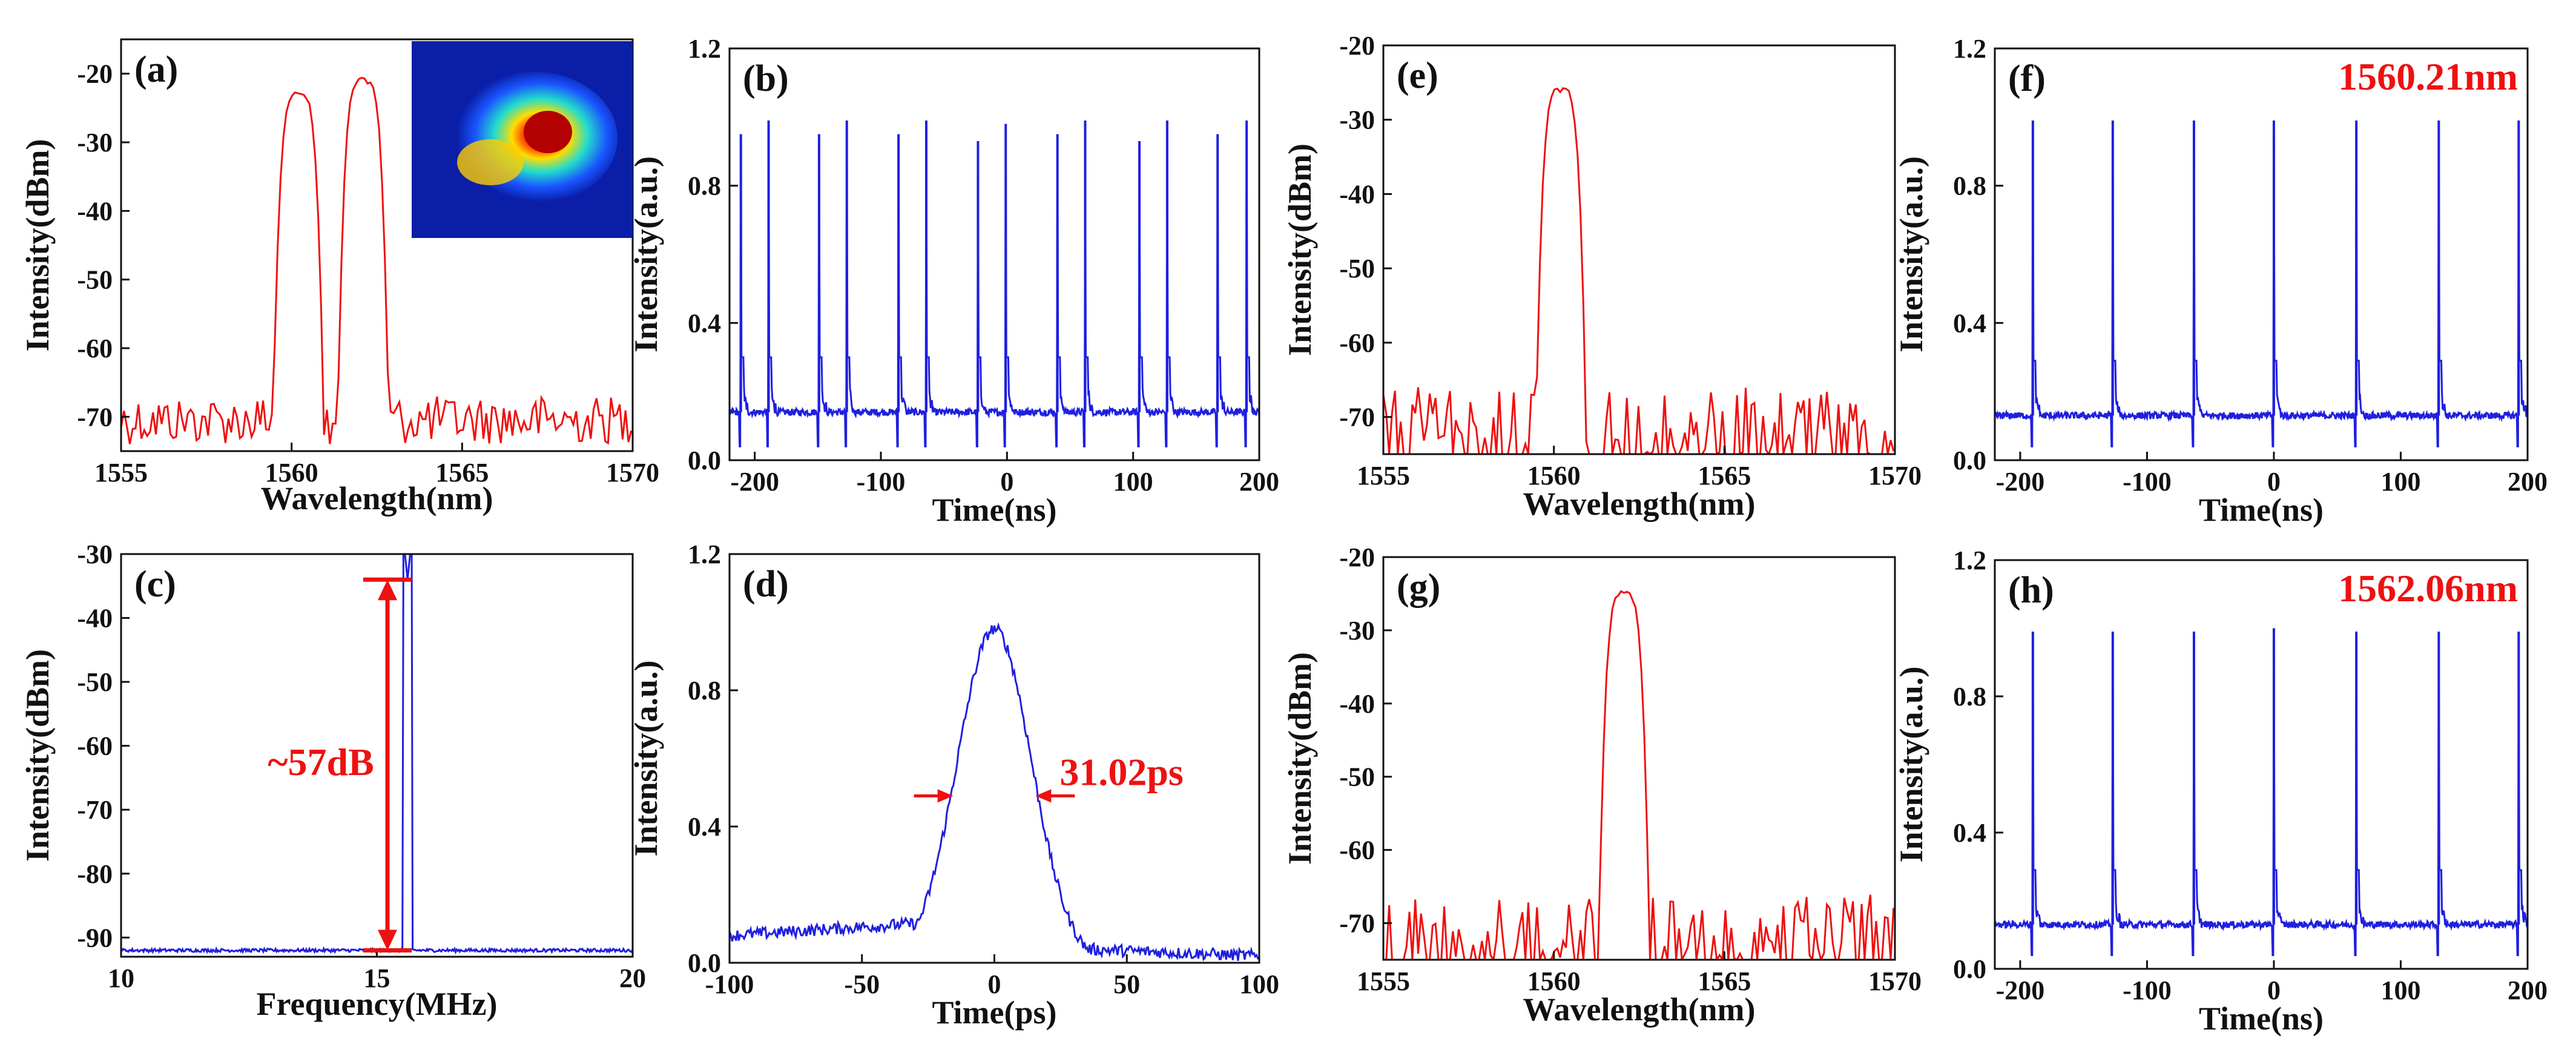 This screenshot has height=1053, width=2576. I want to click on annotation-d: 31.02ps, so click(1121, 771).